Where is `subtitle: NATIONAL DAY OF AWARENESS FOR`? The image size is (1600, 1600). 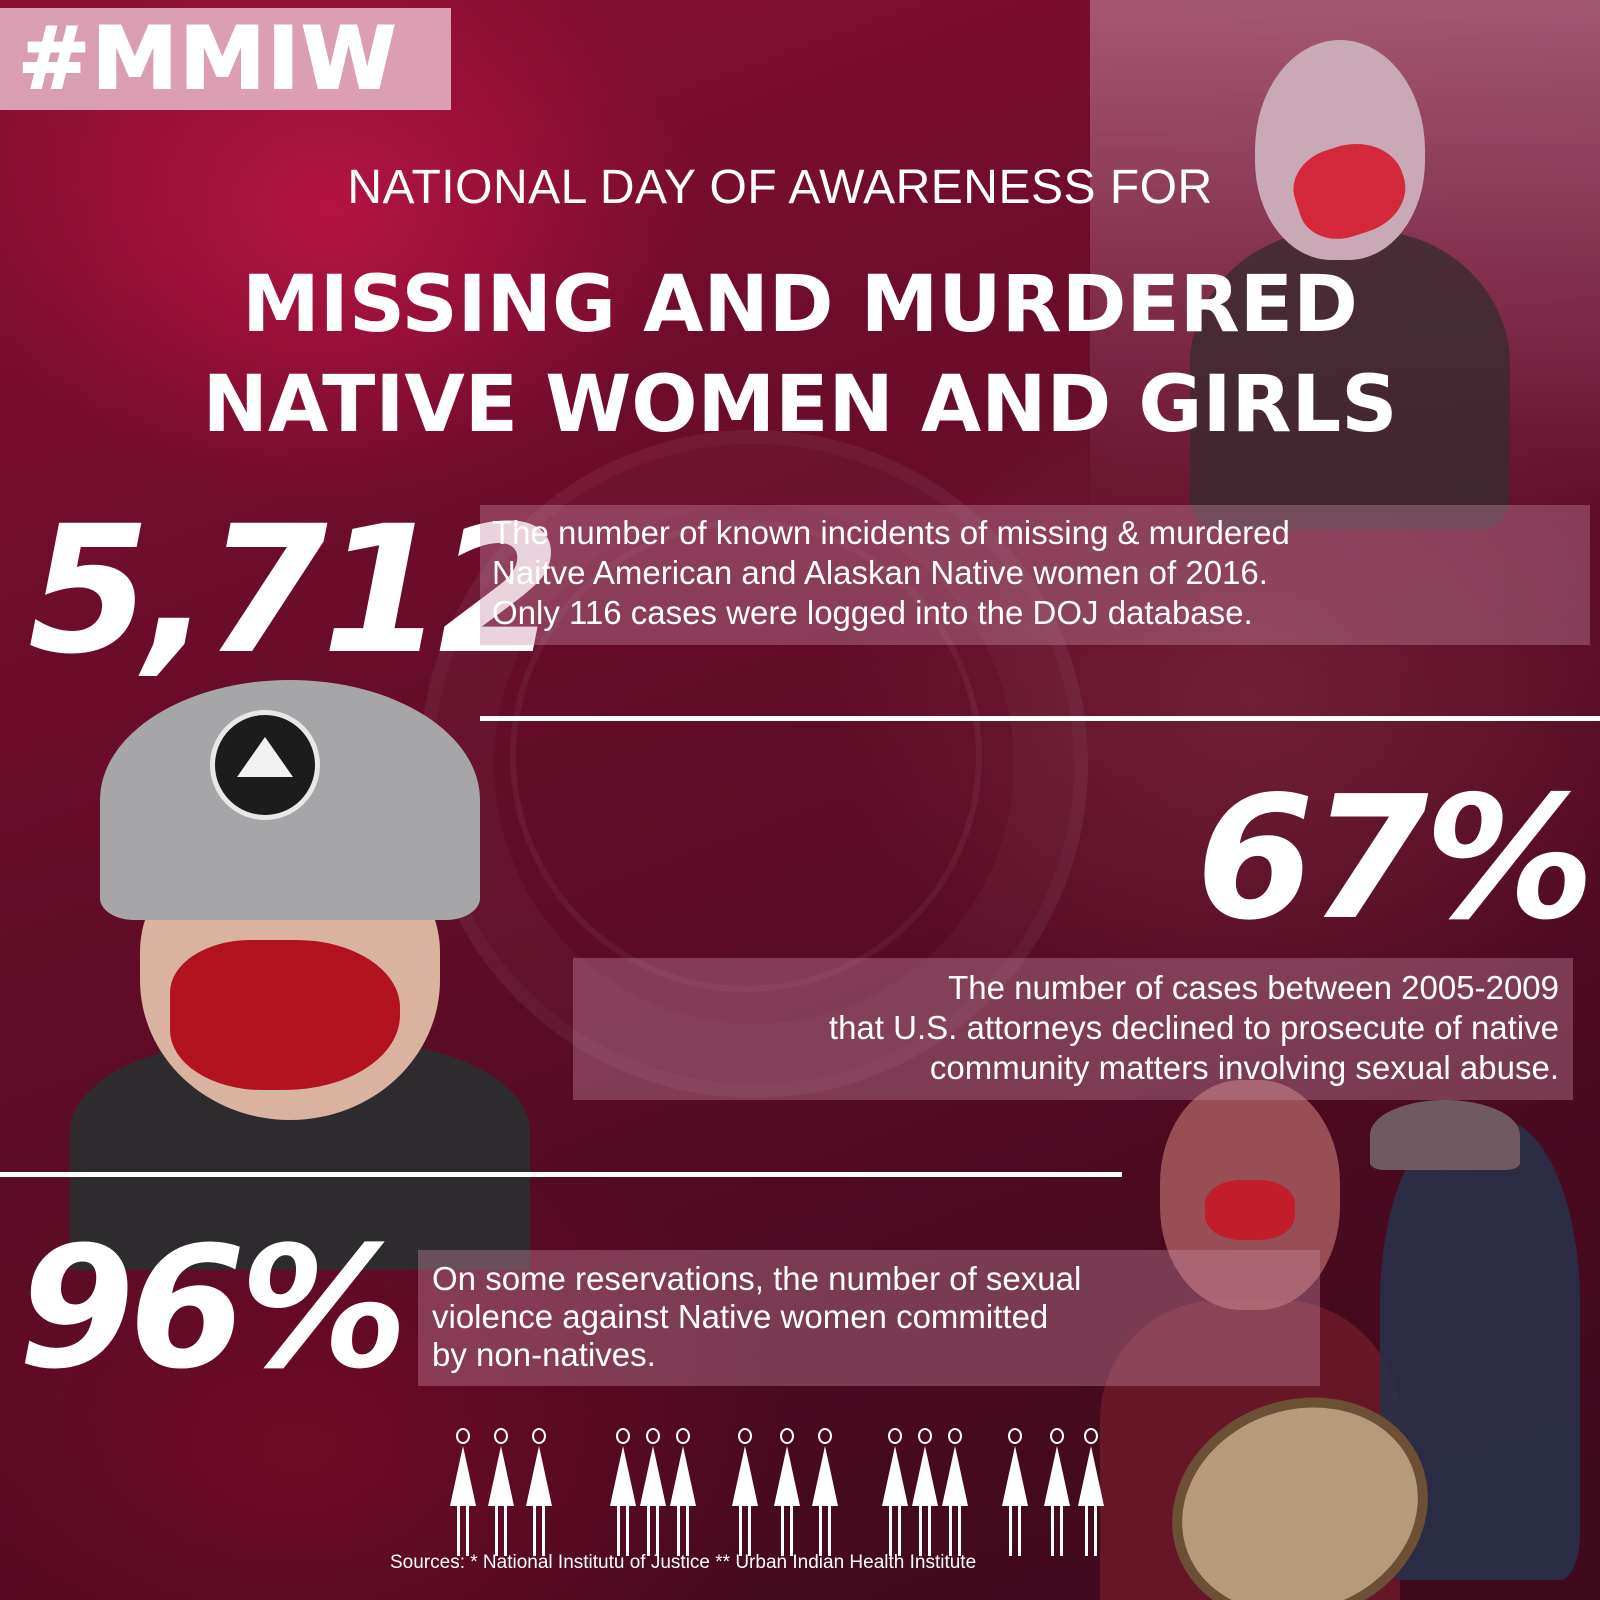 subtitle: NATIONAL DAY OF AWARENESS FOR is located at coordinates (780, 187).